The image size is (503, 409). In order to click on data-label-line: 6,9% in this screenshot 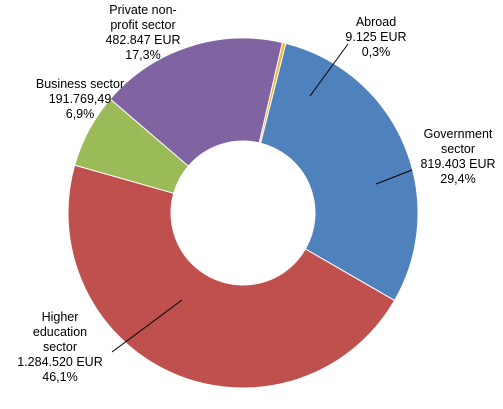, I will do `click(80, 114)`.